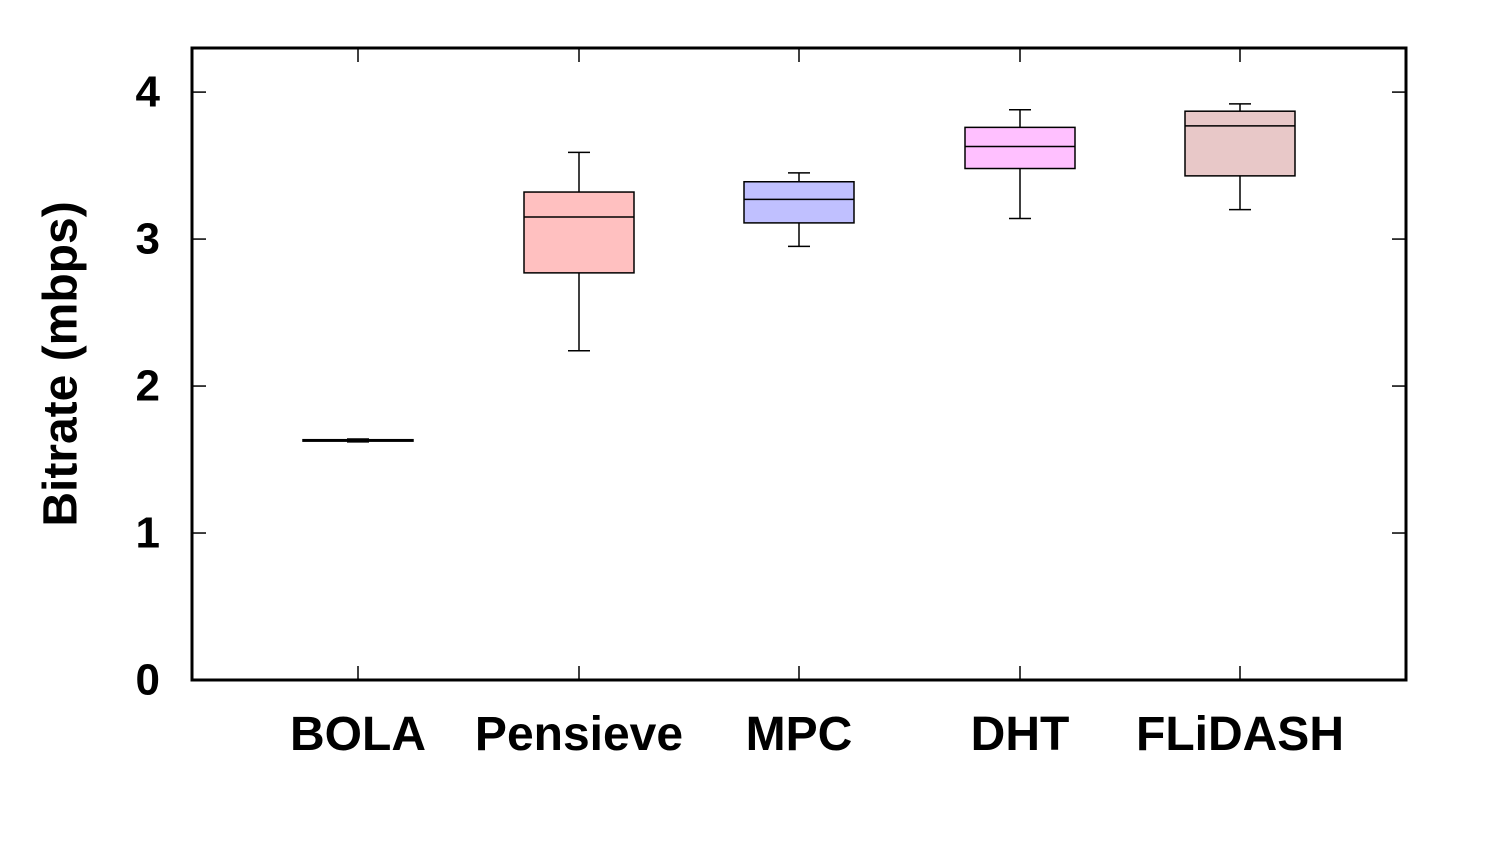 The width and height of the screenshot is (1500, 842). I want to click on y-tick-label-3: 3, so click(148, 239).